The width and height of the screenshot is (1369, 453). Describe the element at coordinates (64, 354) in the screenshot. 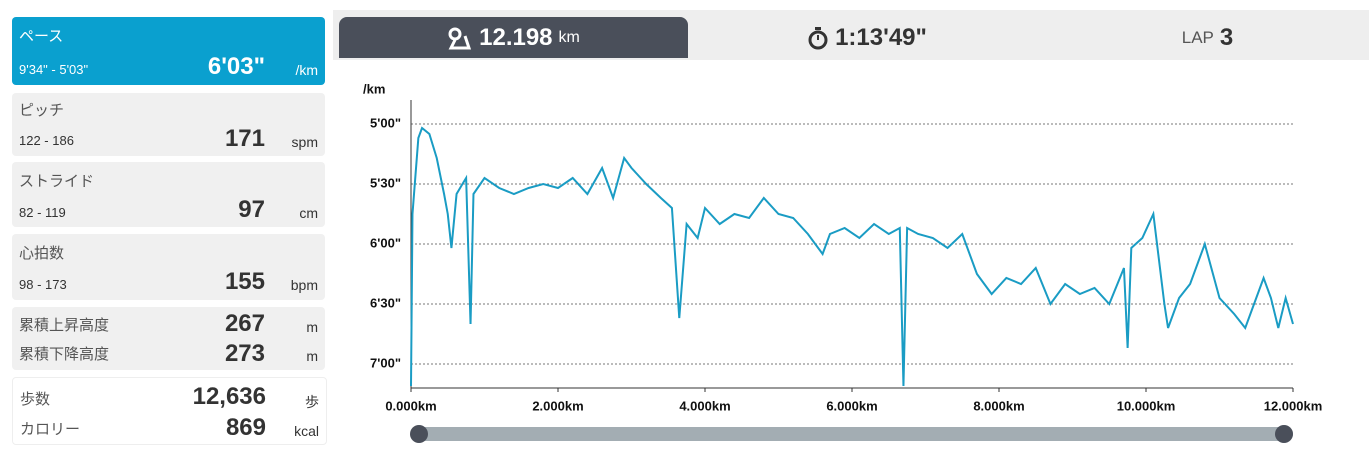

I see `metric-label: 累積下降高度` at that location.